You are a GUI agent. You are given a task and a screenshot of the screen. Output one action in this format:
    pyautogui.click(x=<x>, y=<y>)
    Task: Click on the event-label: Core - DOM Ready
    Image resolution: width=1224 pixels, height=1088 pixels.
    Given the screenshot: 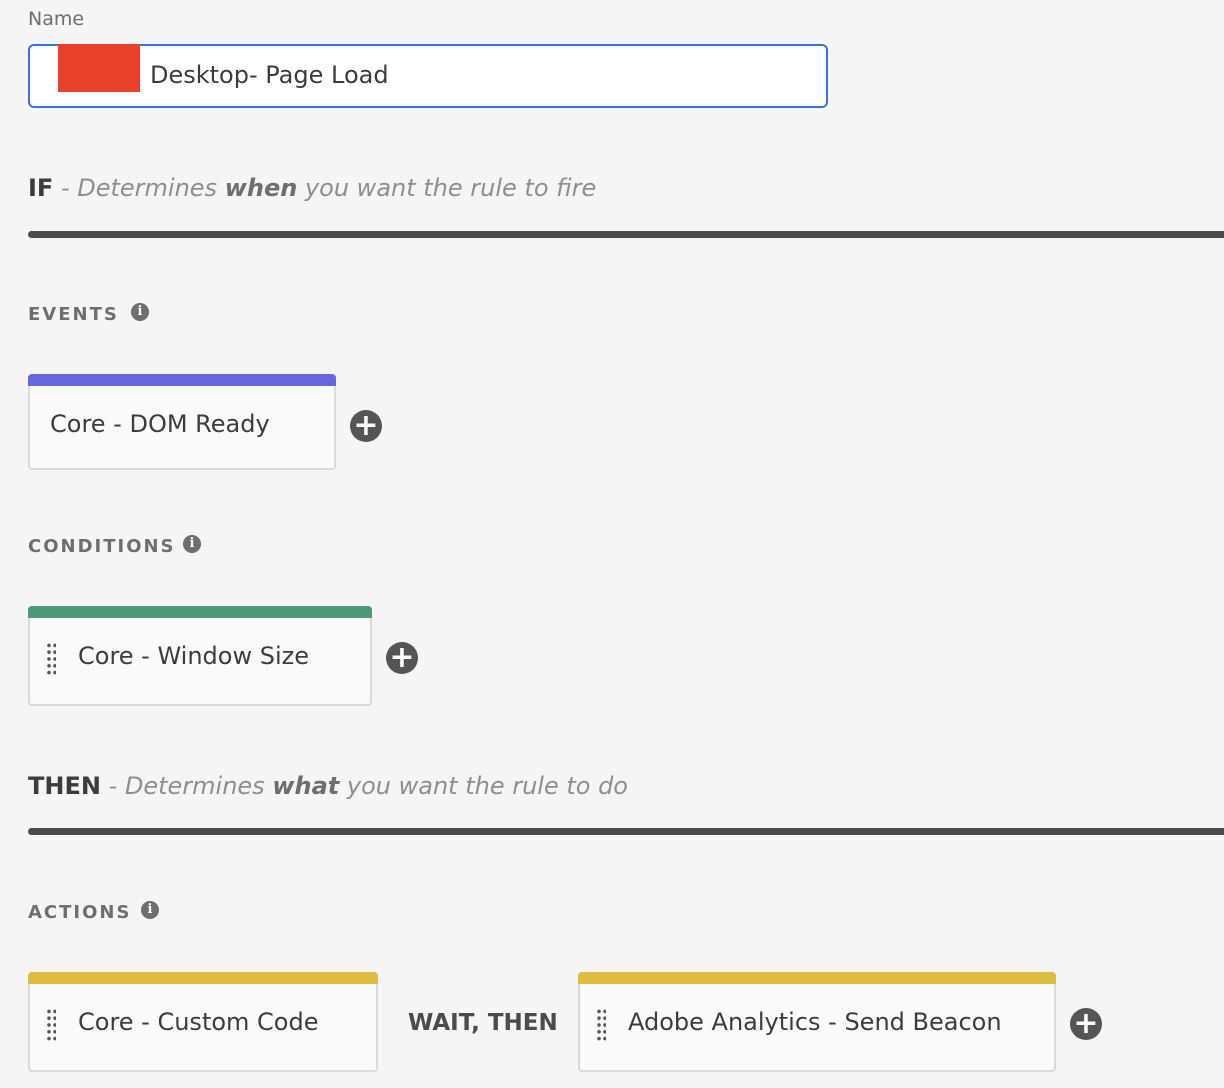 What is the action you would take?
    pyautogui.click(x=160, y=424)
    